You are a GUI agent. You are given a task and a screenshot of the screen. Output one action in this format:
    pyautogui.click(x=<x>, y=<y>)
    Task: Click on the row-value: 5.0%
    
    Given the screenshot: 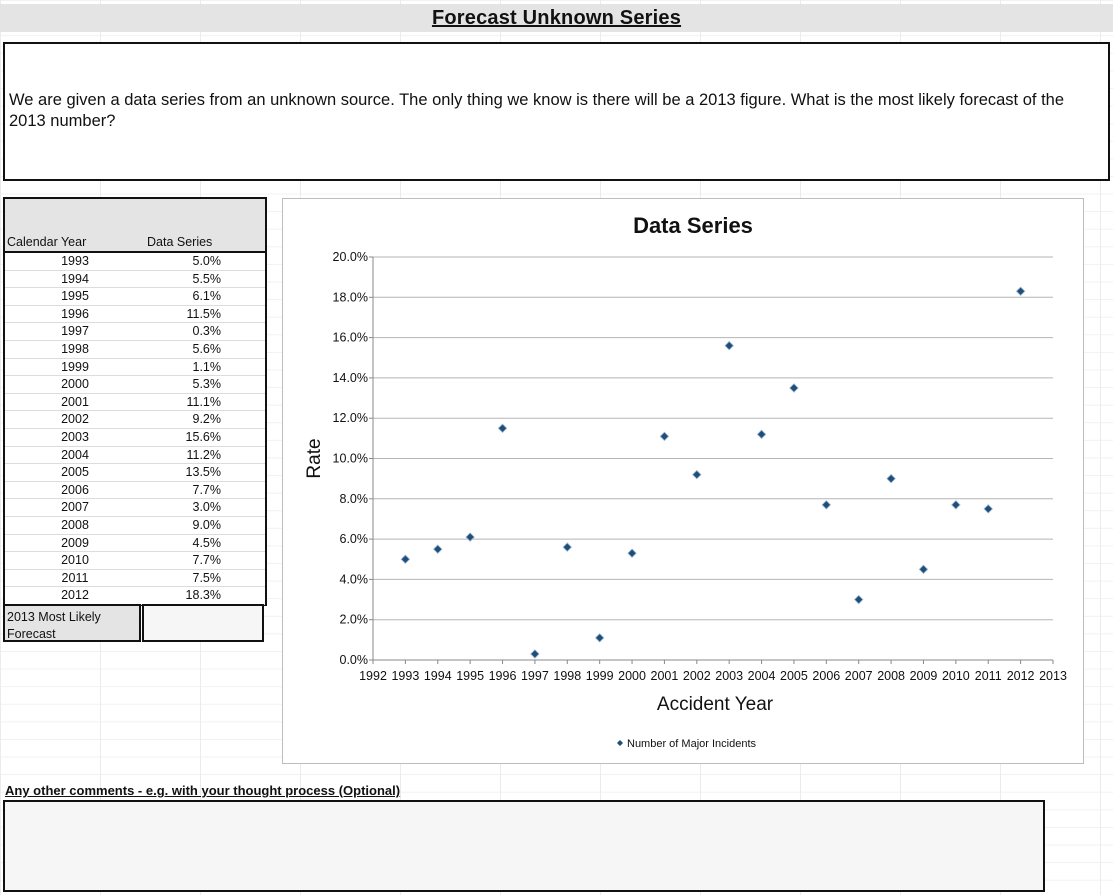 What is the action you would take?
    pyautogui.click(x=207, y=261)
    